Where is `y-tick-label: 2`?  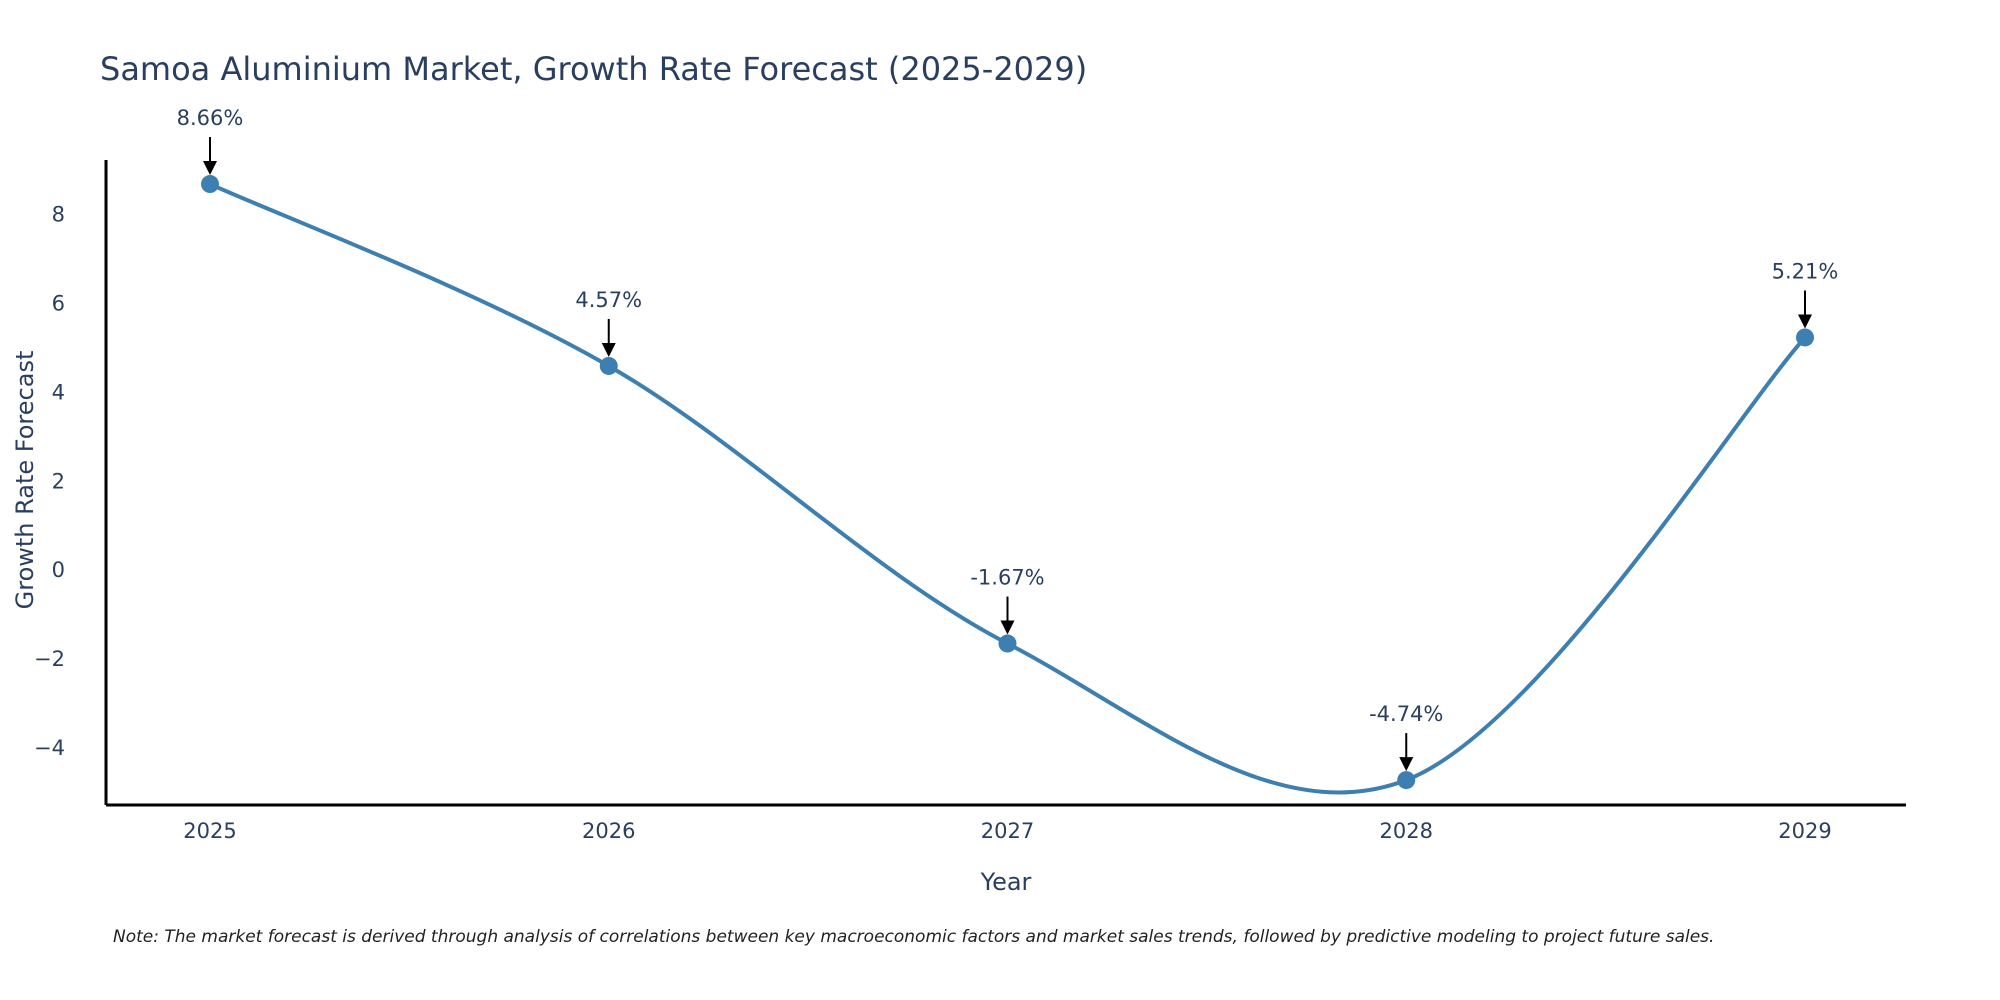 y-tick-label: 2 is located at coordinates (58, 481).